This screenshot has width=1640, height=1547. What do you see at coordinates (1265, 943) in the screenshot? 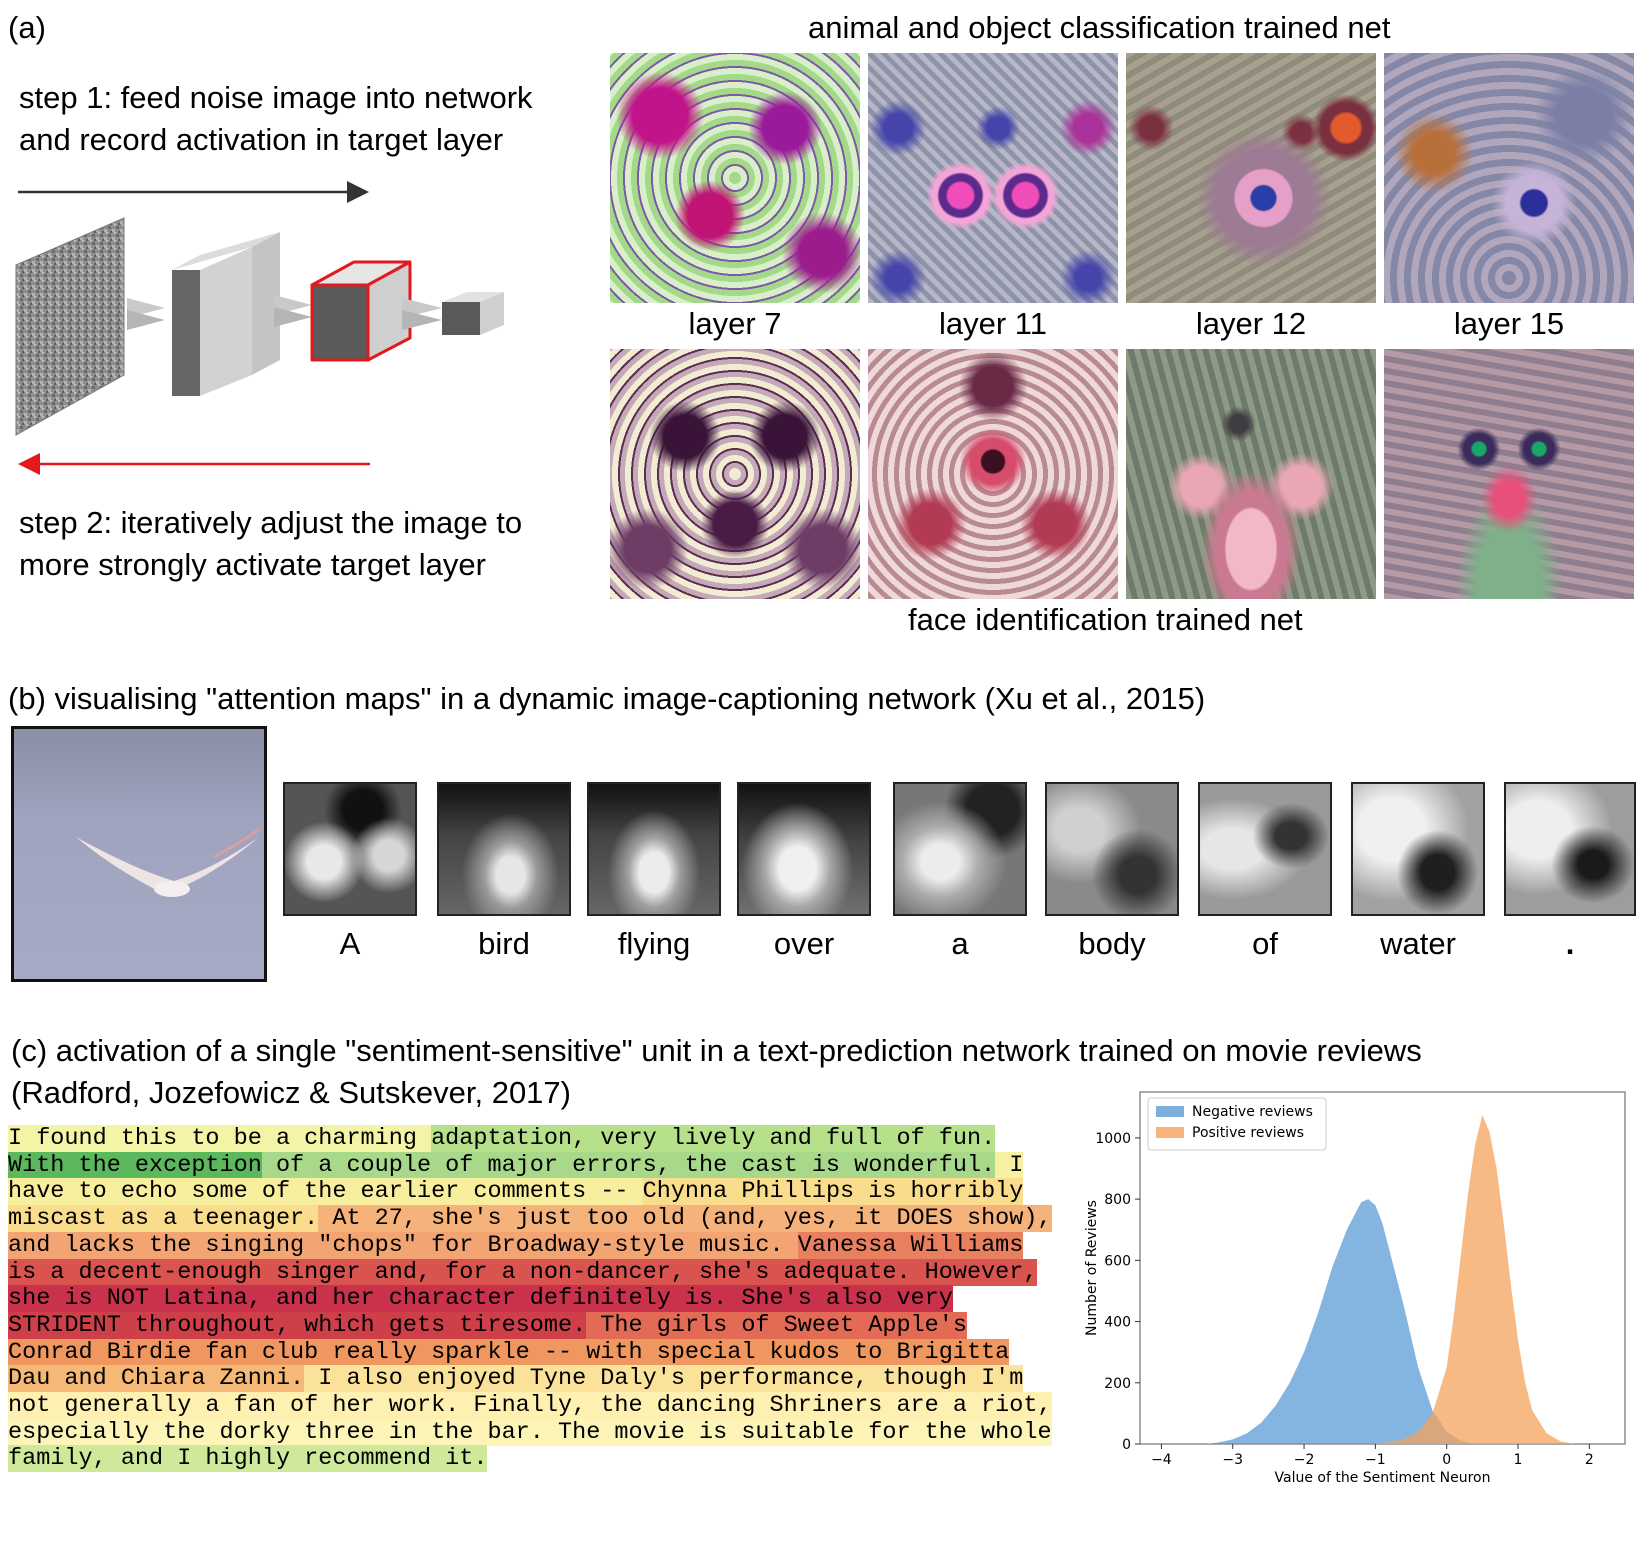
I see `caption-word-of: of` at bounding box center [1265, 943].